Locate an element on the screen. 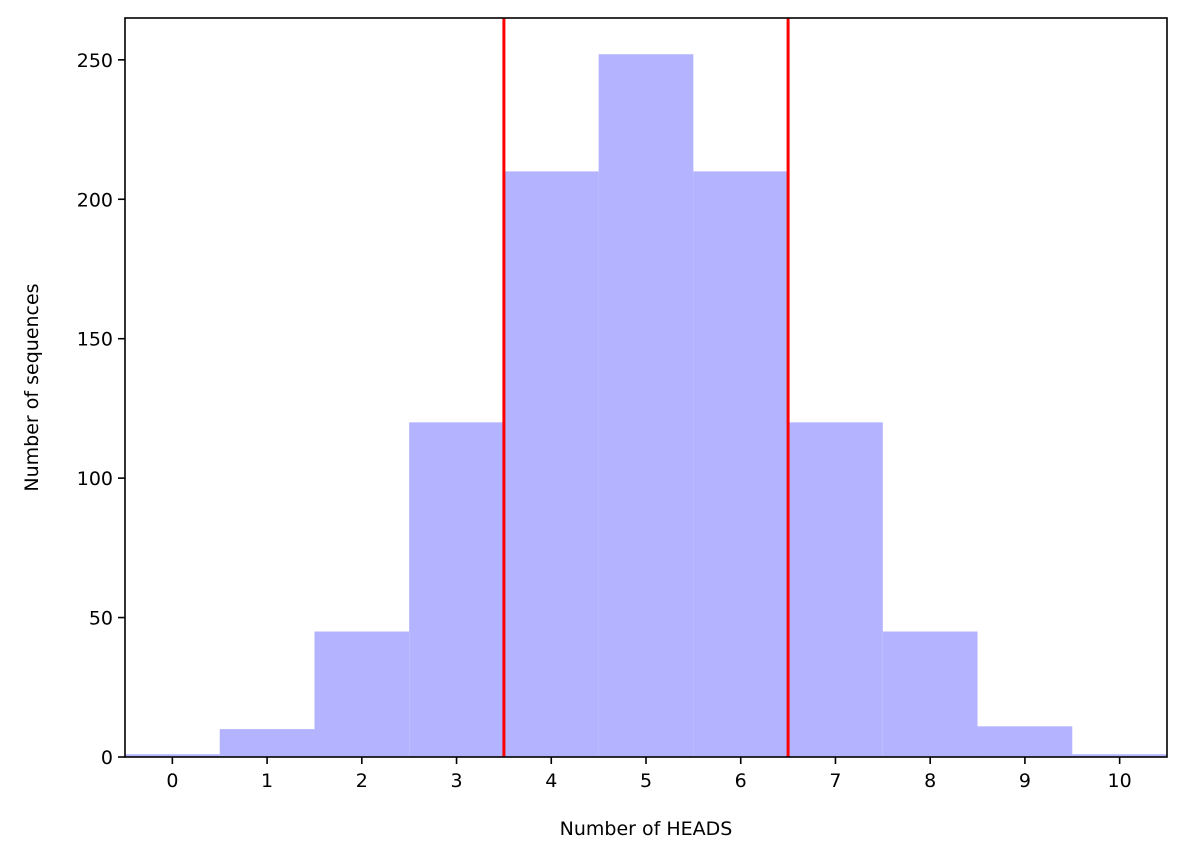  x-tick-label: 0 is located at coordinates (172, 781).